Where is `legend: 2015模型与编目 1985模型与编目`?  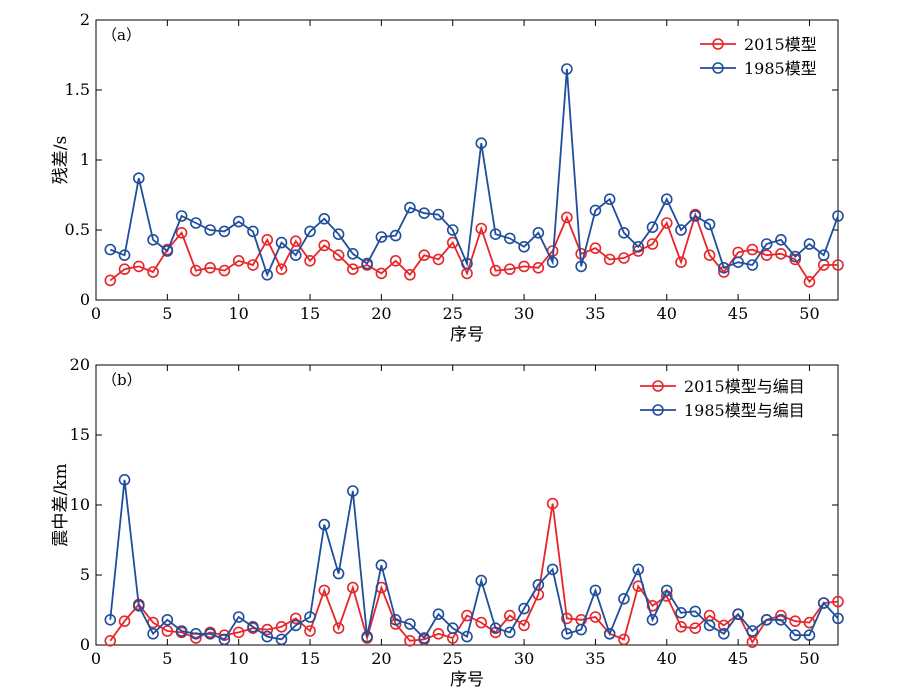 legend: 2015模型与编目 1985模型与编目 is located at coordinates (722, 398).